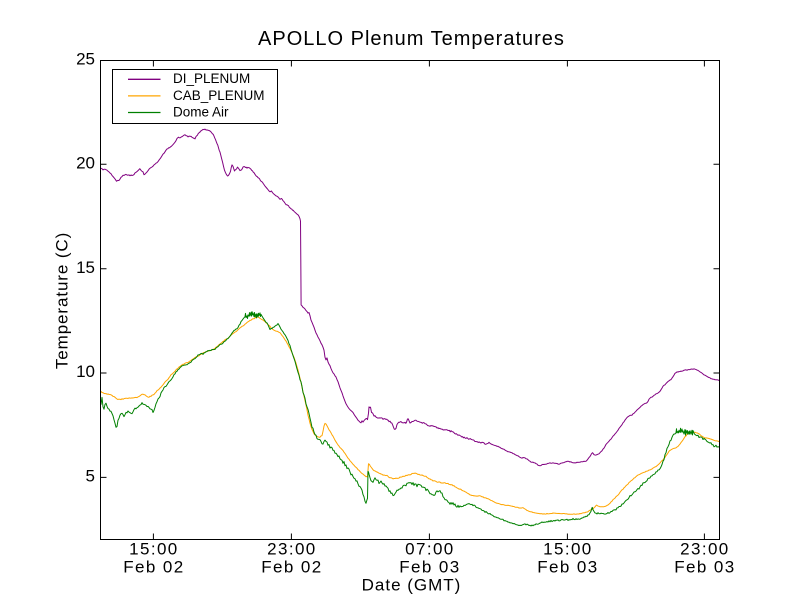 This screenshot has height=600, width=800. Describe the element at coordinates (201, 111) in the screenshot. I see `svg-text: Dome Air` at that location.